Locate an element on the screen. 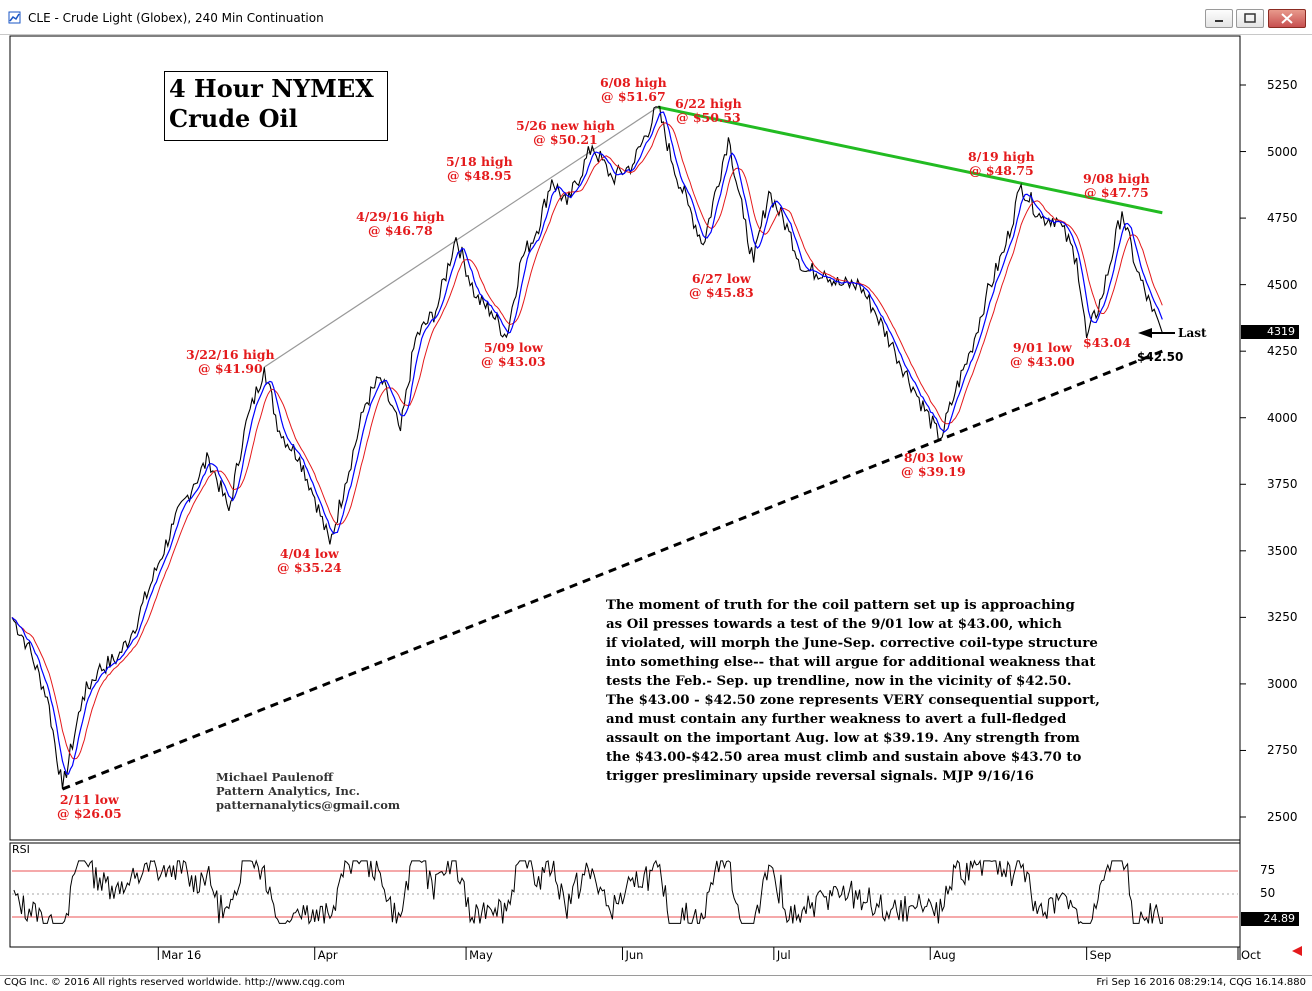  price-tick-label: 5250 is located at coordinates (1282, 85).